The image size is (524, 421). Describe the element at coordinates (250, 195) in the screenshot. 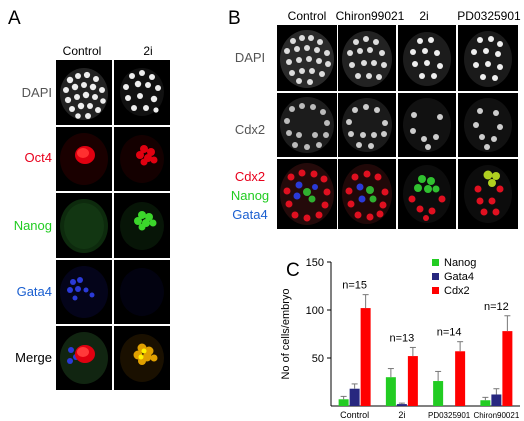

I see `panel-b-merge-nanog: Nanog` at that location.